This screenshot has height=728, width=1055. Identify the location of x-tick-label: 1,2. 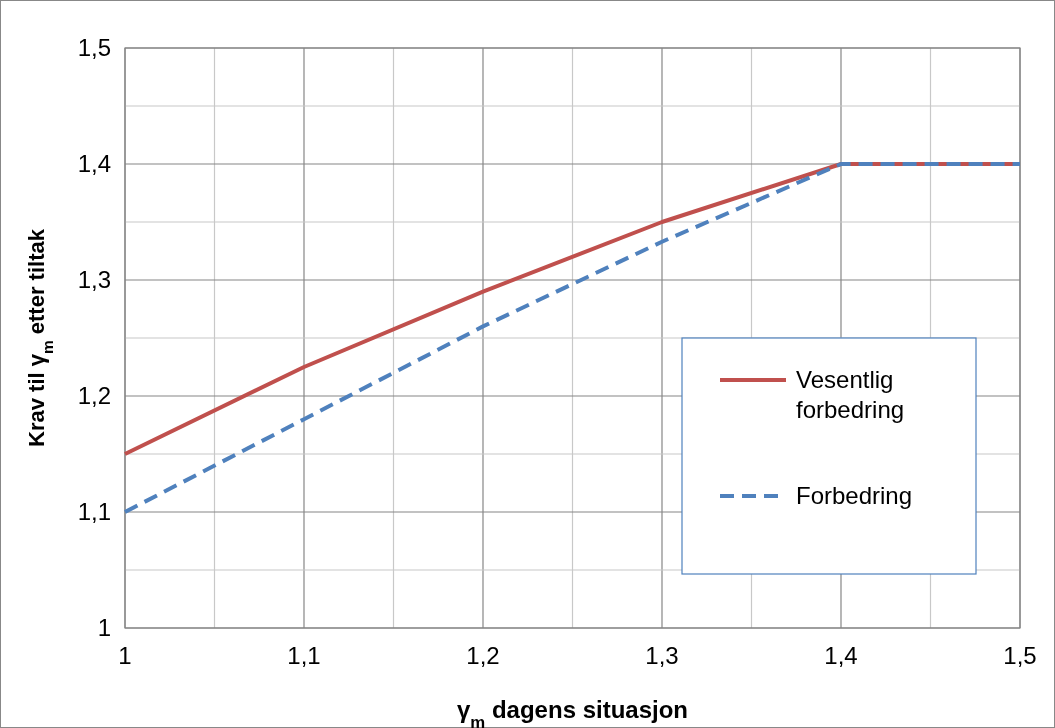
(483, 655).